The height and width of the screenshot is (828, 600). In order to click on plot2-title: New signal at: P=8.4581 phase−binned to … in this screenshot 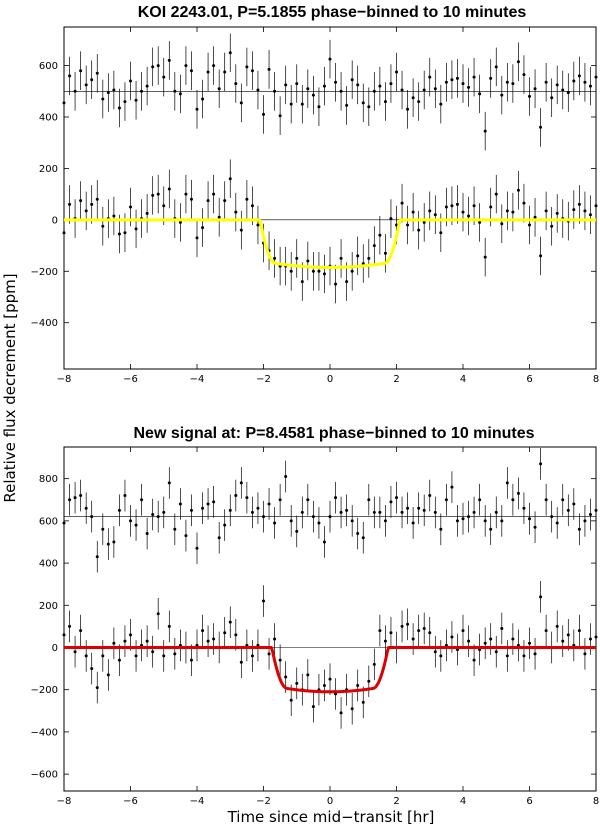, I will do `click(333, 433)`.